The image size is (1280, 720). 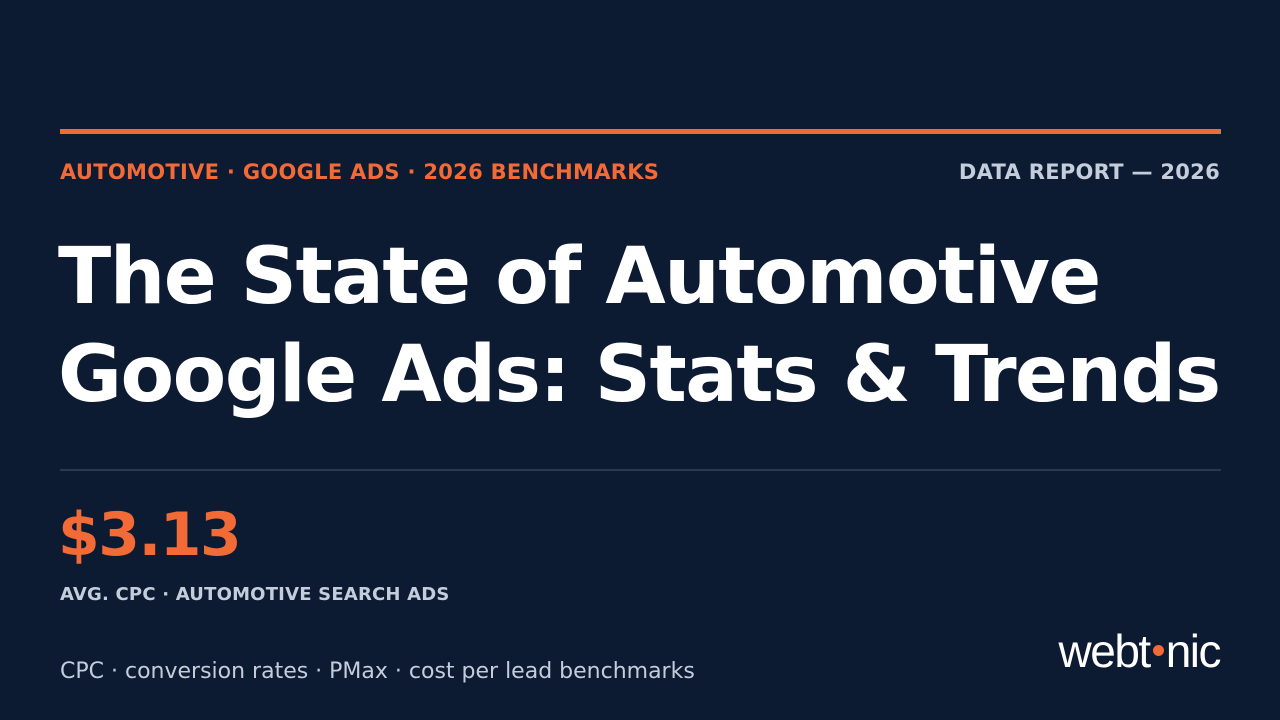 What do you see at coordinates (640, 470) in the screenshot?
I see `section-divider` at bounding box center [640, 470].